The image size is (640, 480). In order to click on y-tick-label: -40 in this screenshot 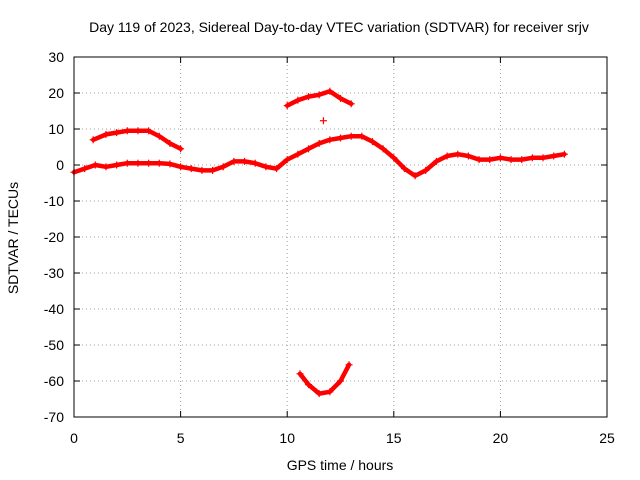, I will do `click(54, 309)`.